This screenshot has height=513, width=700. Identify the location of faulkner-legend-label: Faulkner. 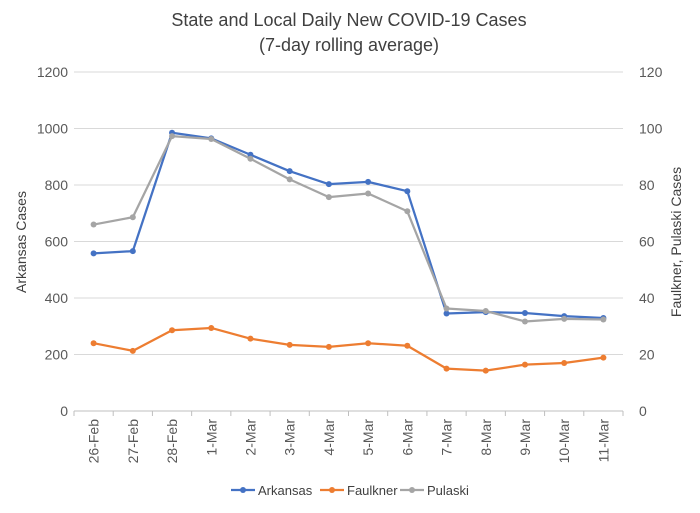
(372, 490).